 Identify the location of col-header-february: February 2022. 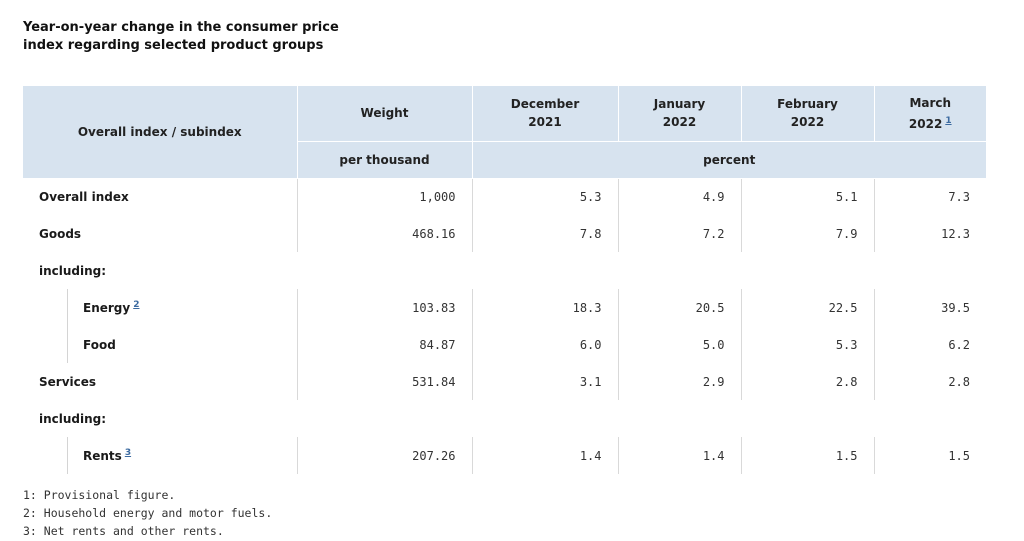
(808, 114).